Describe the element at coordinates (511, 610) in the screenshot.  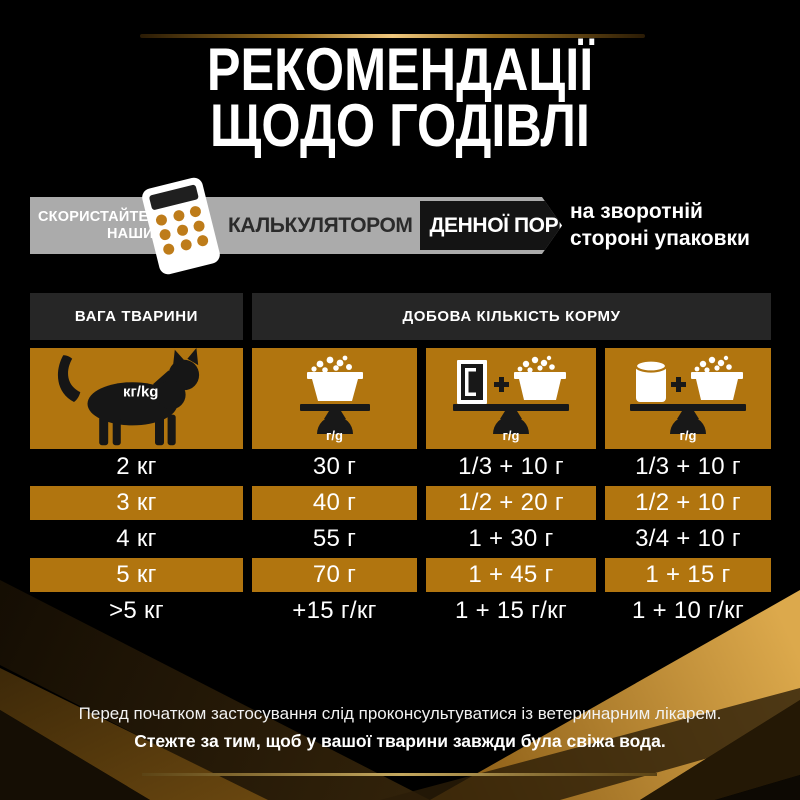
I see `cell-pouch: 1 + 15 г/кг` at that location.